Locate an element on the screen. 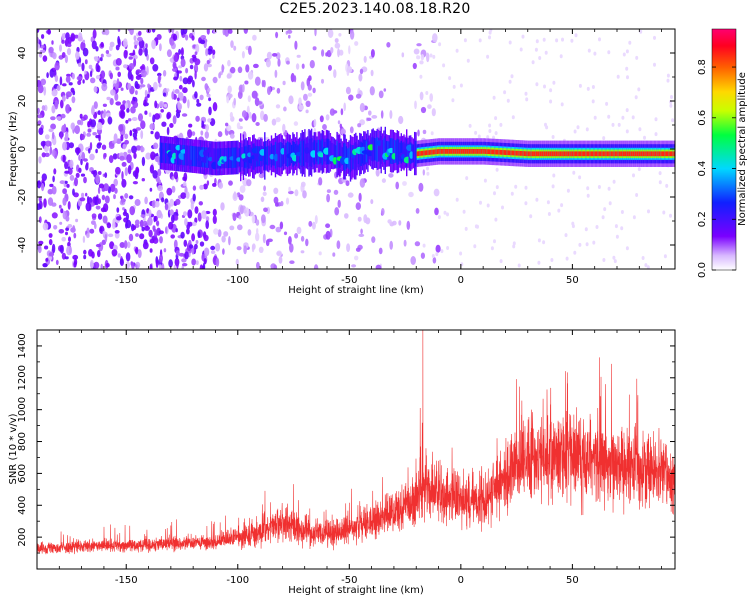 The image size is (750, 600). spectrogram-x-tick-label: -150 is located at coordinates (126, 280).